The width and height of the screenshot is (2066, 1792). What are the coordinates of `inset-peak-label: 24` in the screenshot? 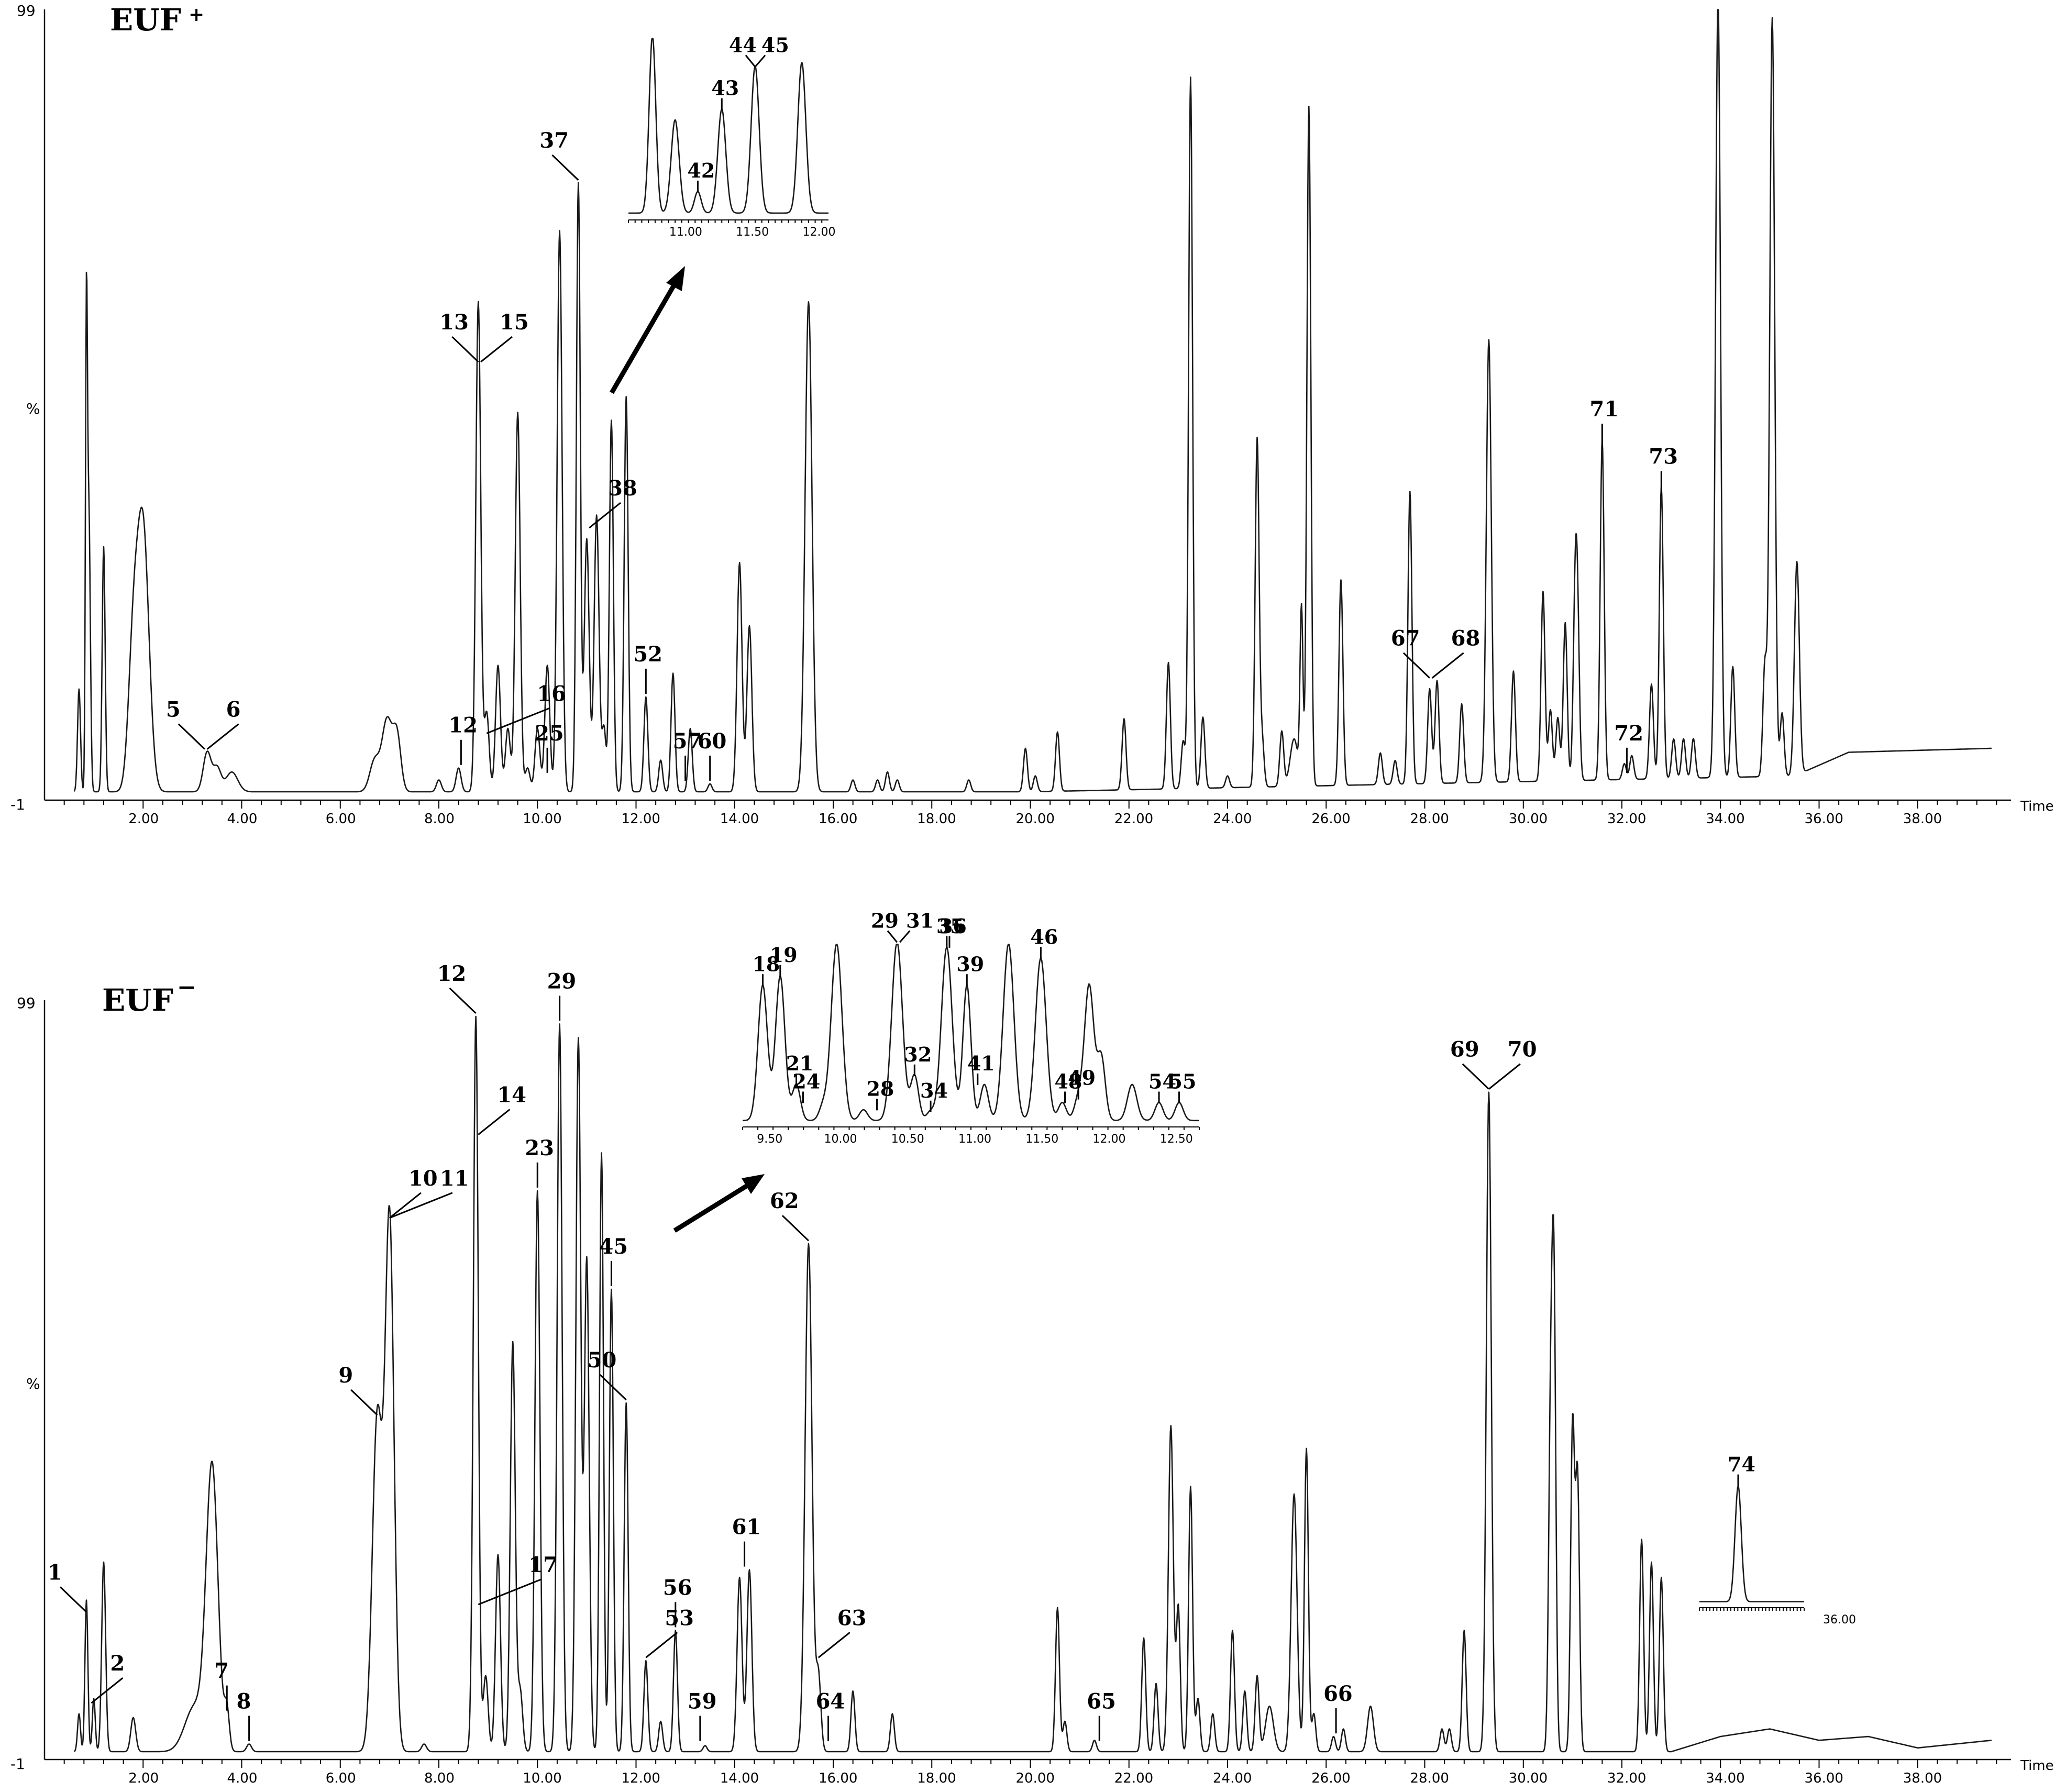 It's located at (806, 1081).